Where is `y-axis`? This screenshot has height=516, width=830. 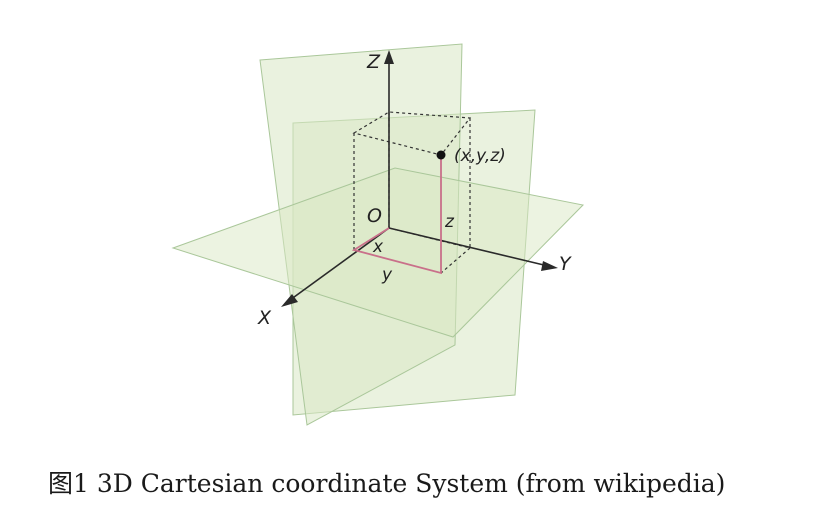
y-axis is located at coordinates (468, 247).